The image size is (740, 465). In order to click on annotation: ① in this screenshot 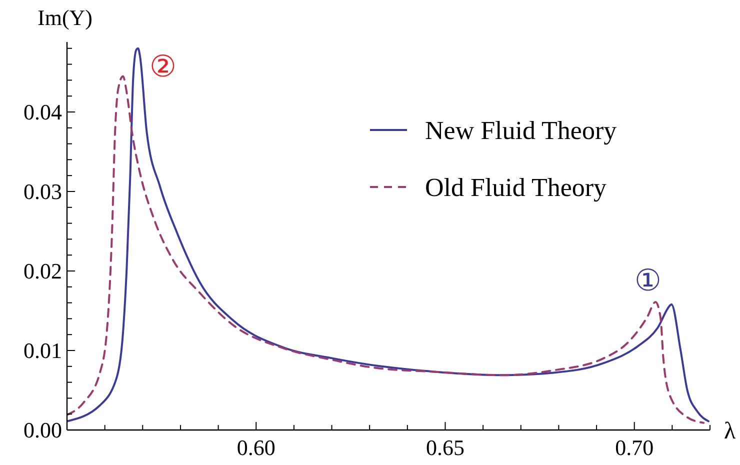, I will do `click(648, 281)`.